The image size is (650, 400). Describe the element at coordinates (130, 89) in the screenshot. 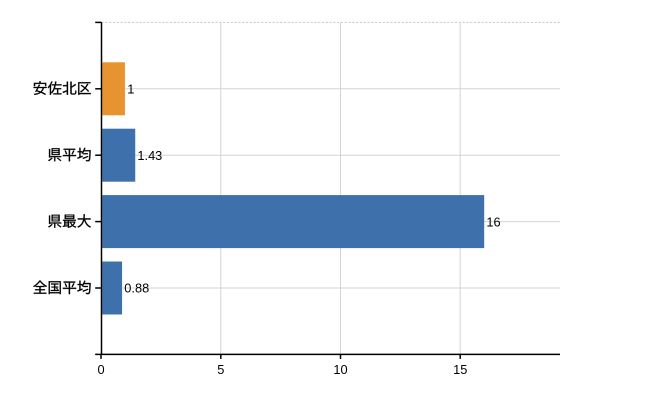

I see `svg-text: 1` at that location.